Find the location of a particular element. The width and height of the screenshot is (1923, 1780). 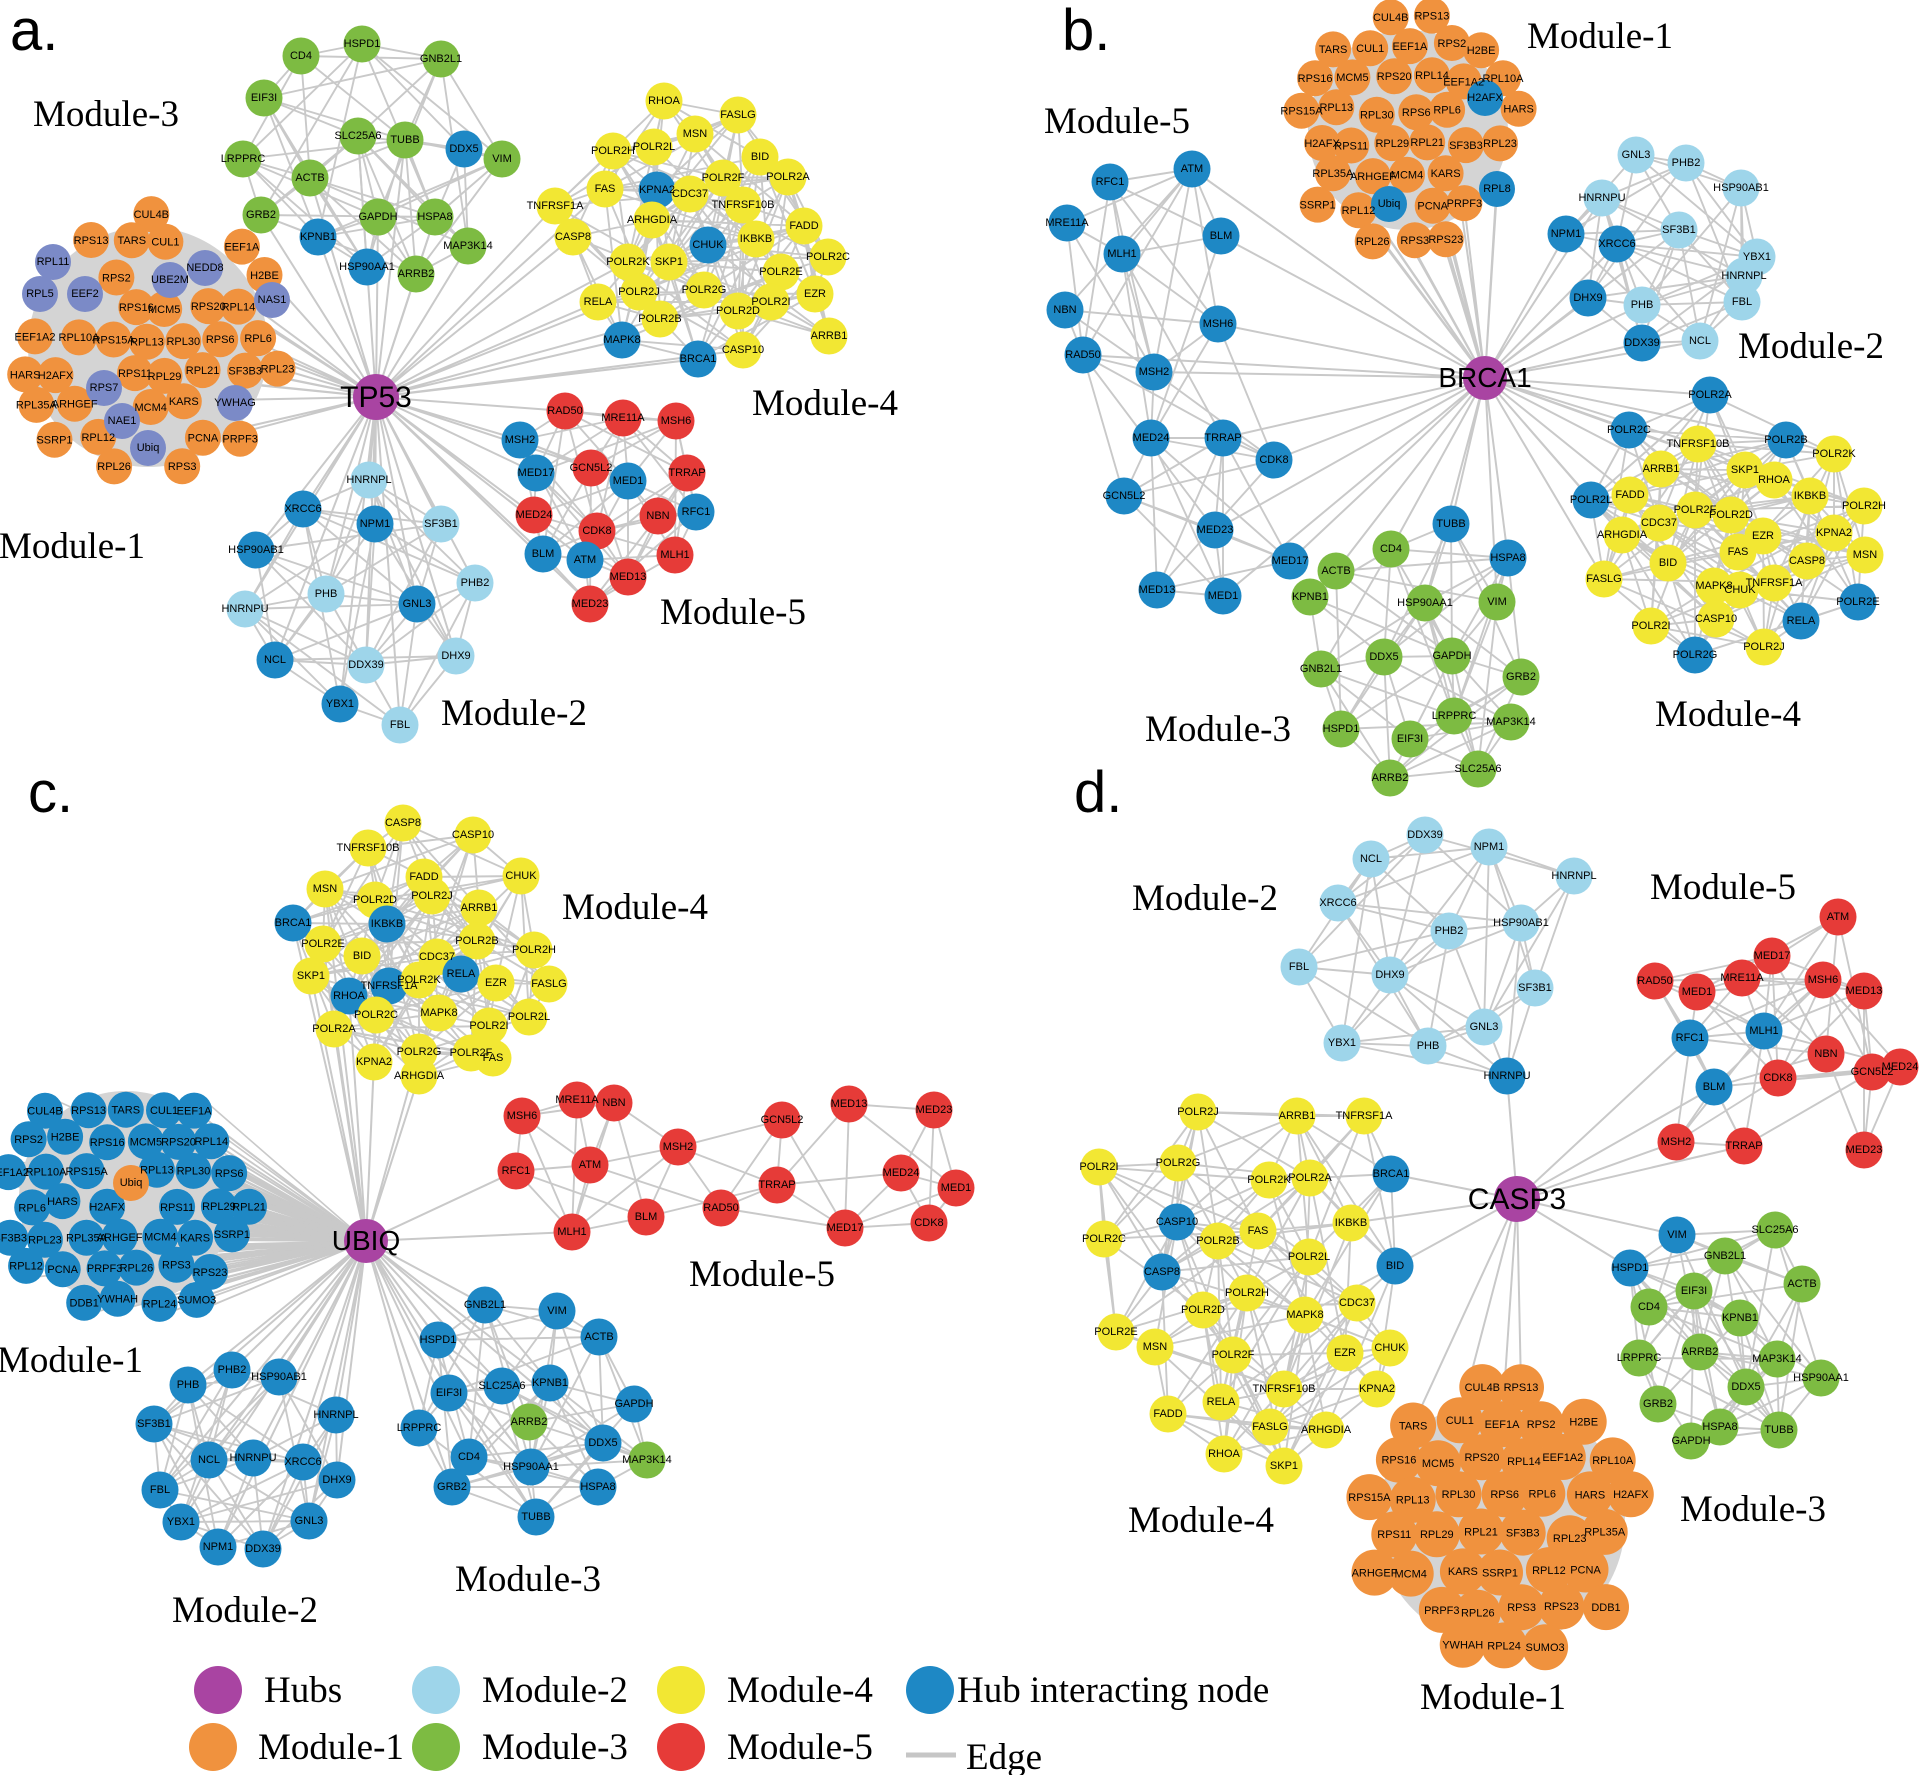

svg-text: HNRNPU is located at coordinates (1506, 1076).